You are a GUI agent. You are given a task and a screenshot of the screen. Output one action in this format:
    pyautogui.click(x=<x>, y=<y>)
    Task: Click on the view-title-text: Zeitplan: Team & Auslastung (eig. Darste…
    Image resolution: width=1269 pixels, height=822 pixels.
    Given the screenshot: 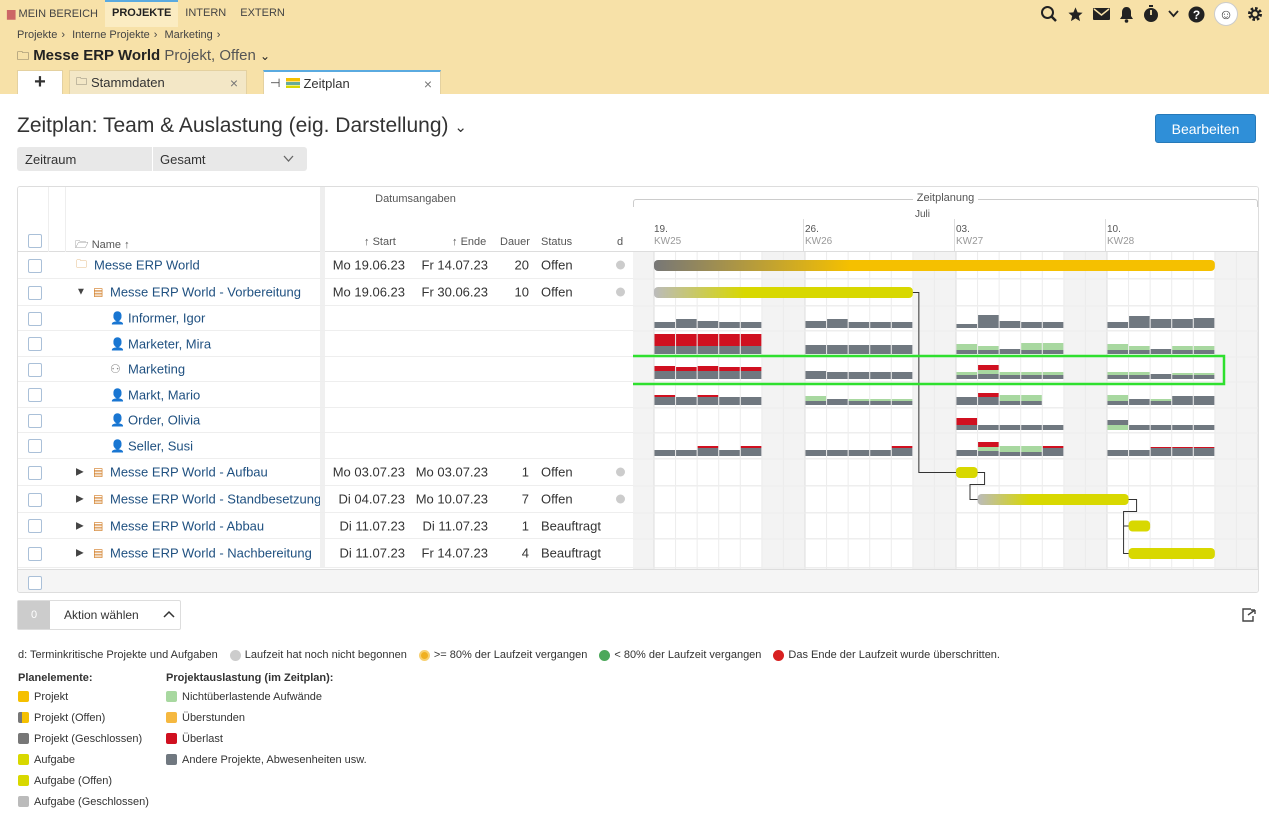 What is the action you would take?
    pyautogui.click(x=233, y=125)
    